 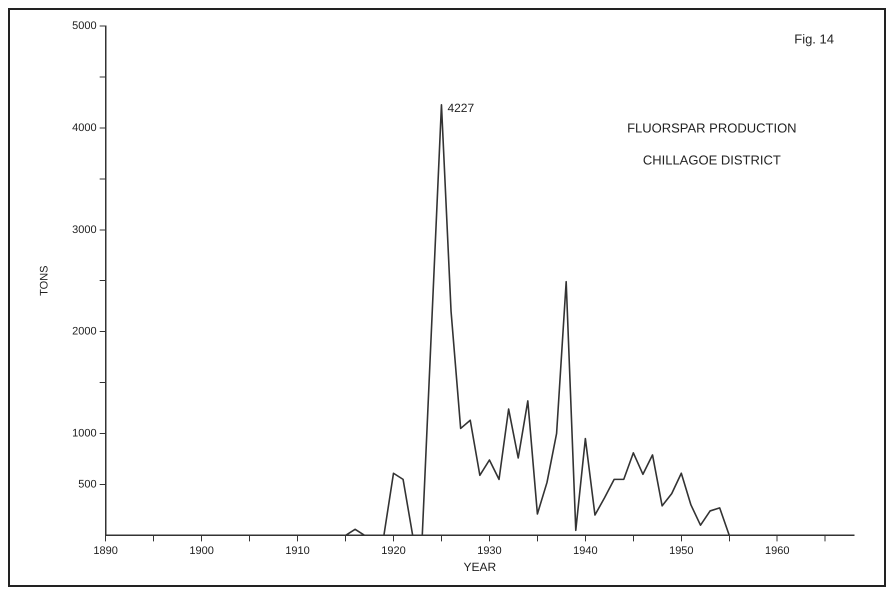 I want to click on x-tick-label: 1950, so click(x=681, y=551).